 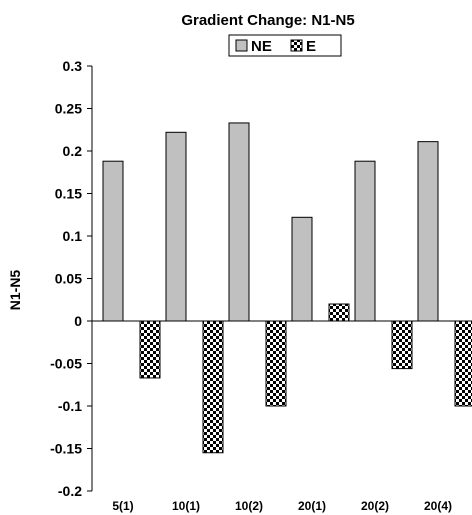 What do you see at coordinates (296, 45) in the screenshot?
I see `legend-swatch-e` at bounding box center [296, 45].